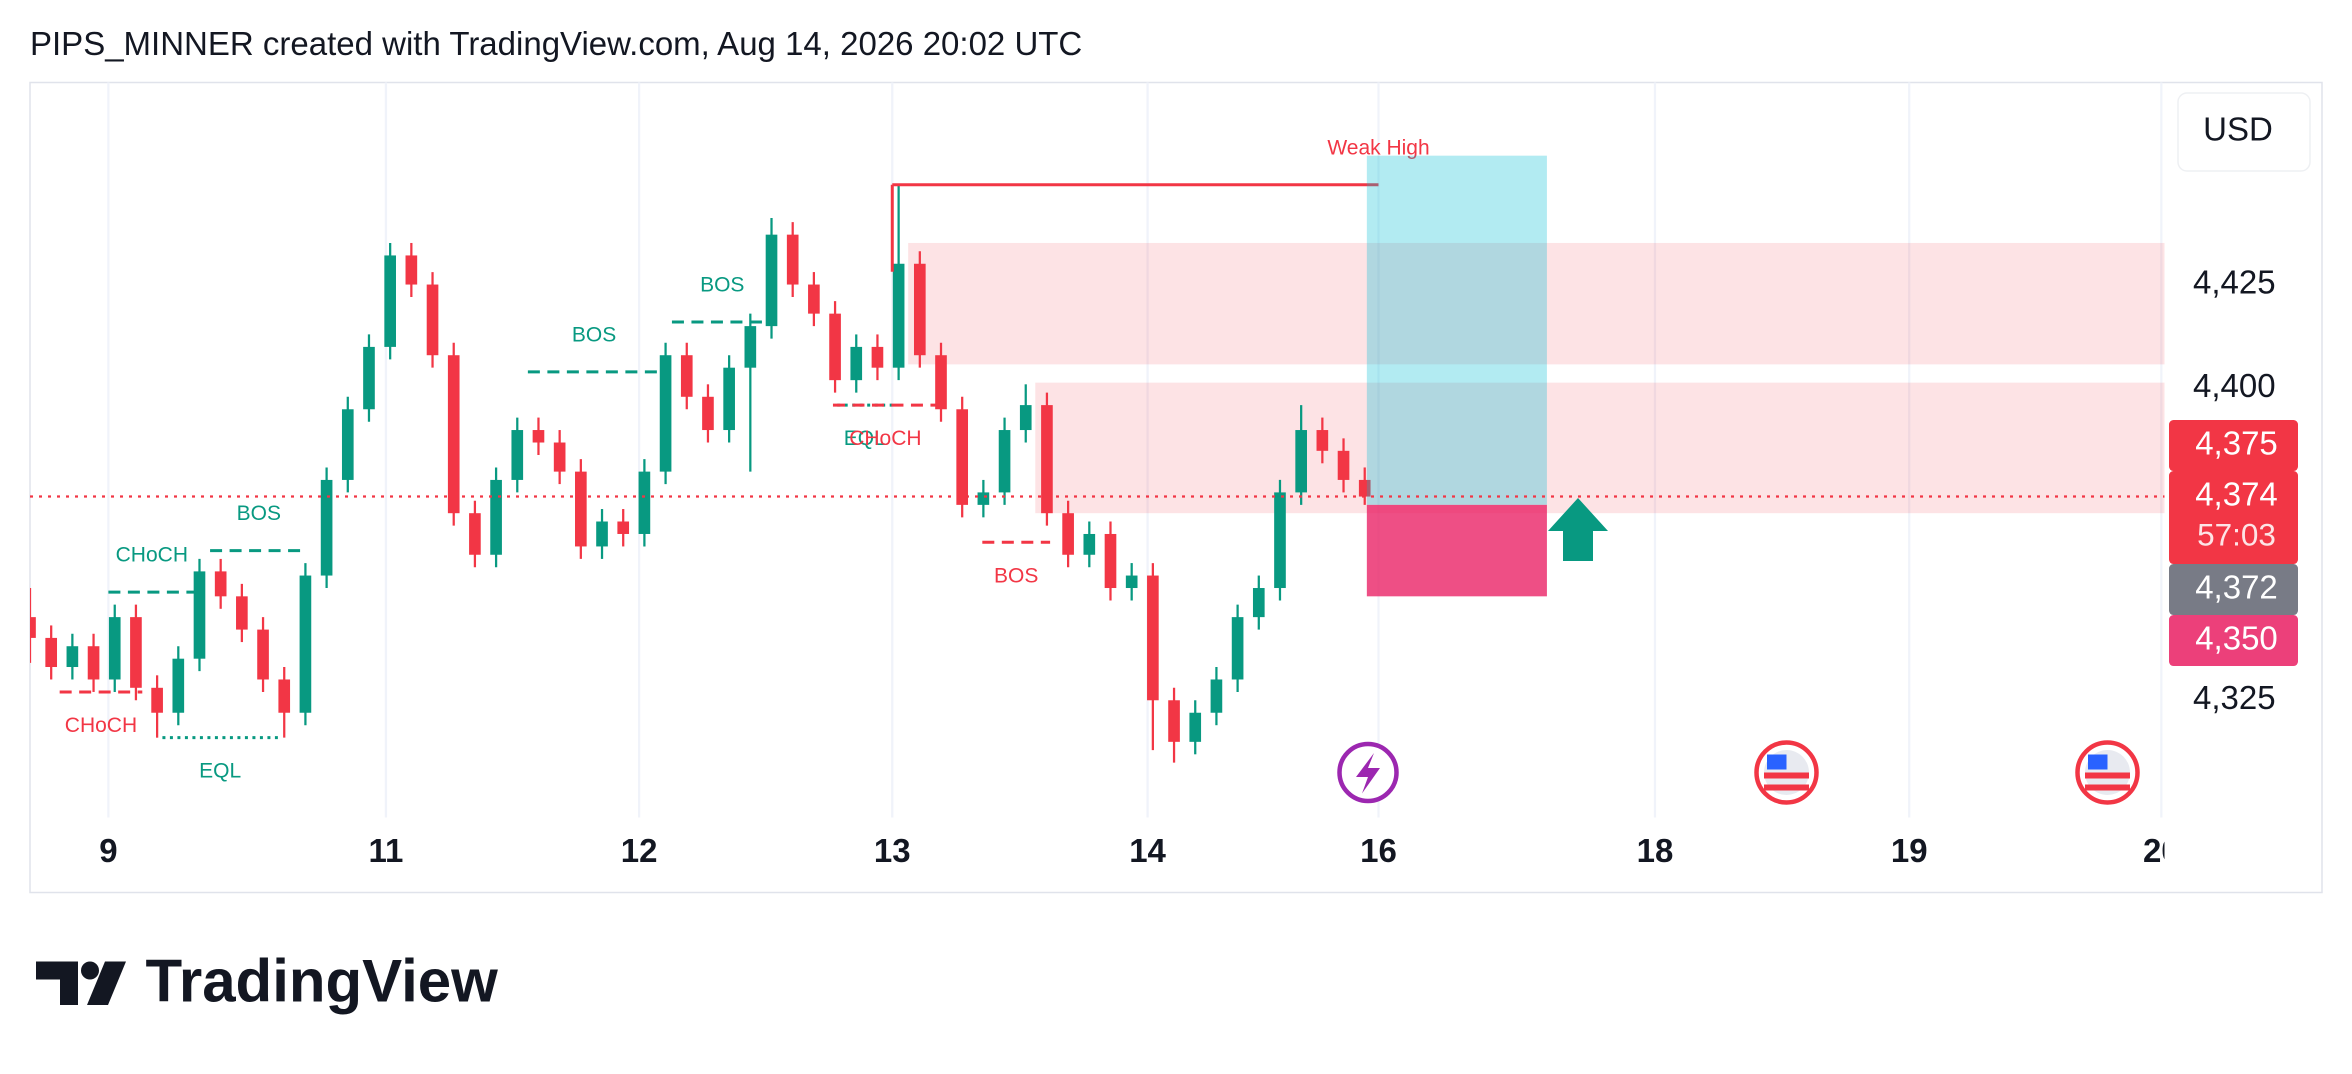  I want to click on stop-zone, so click(1456, 550).